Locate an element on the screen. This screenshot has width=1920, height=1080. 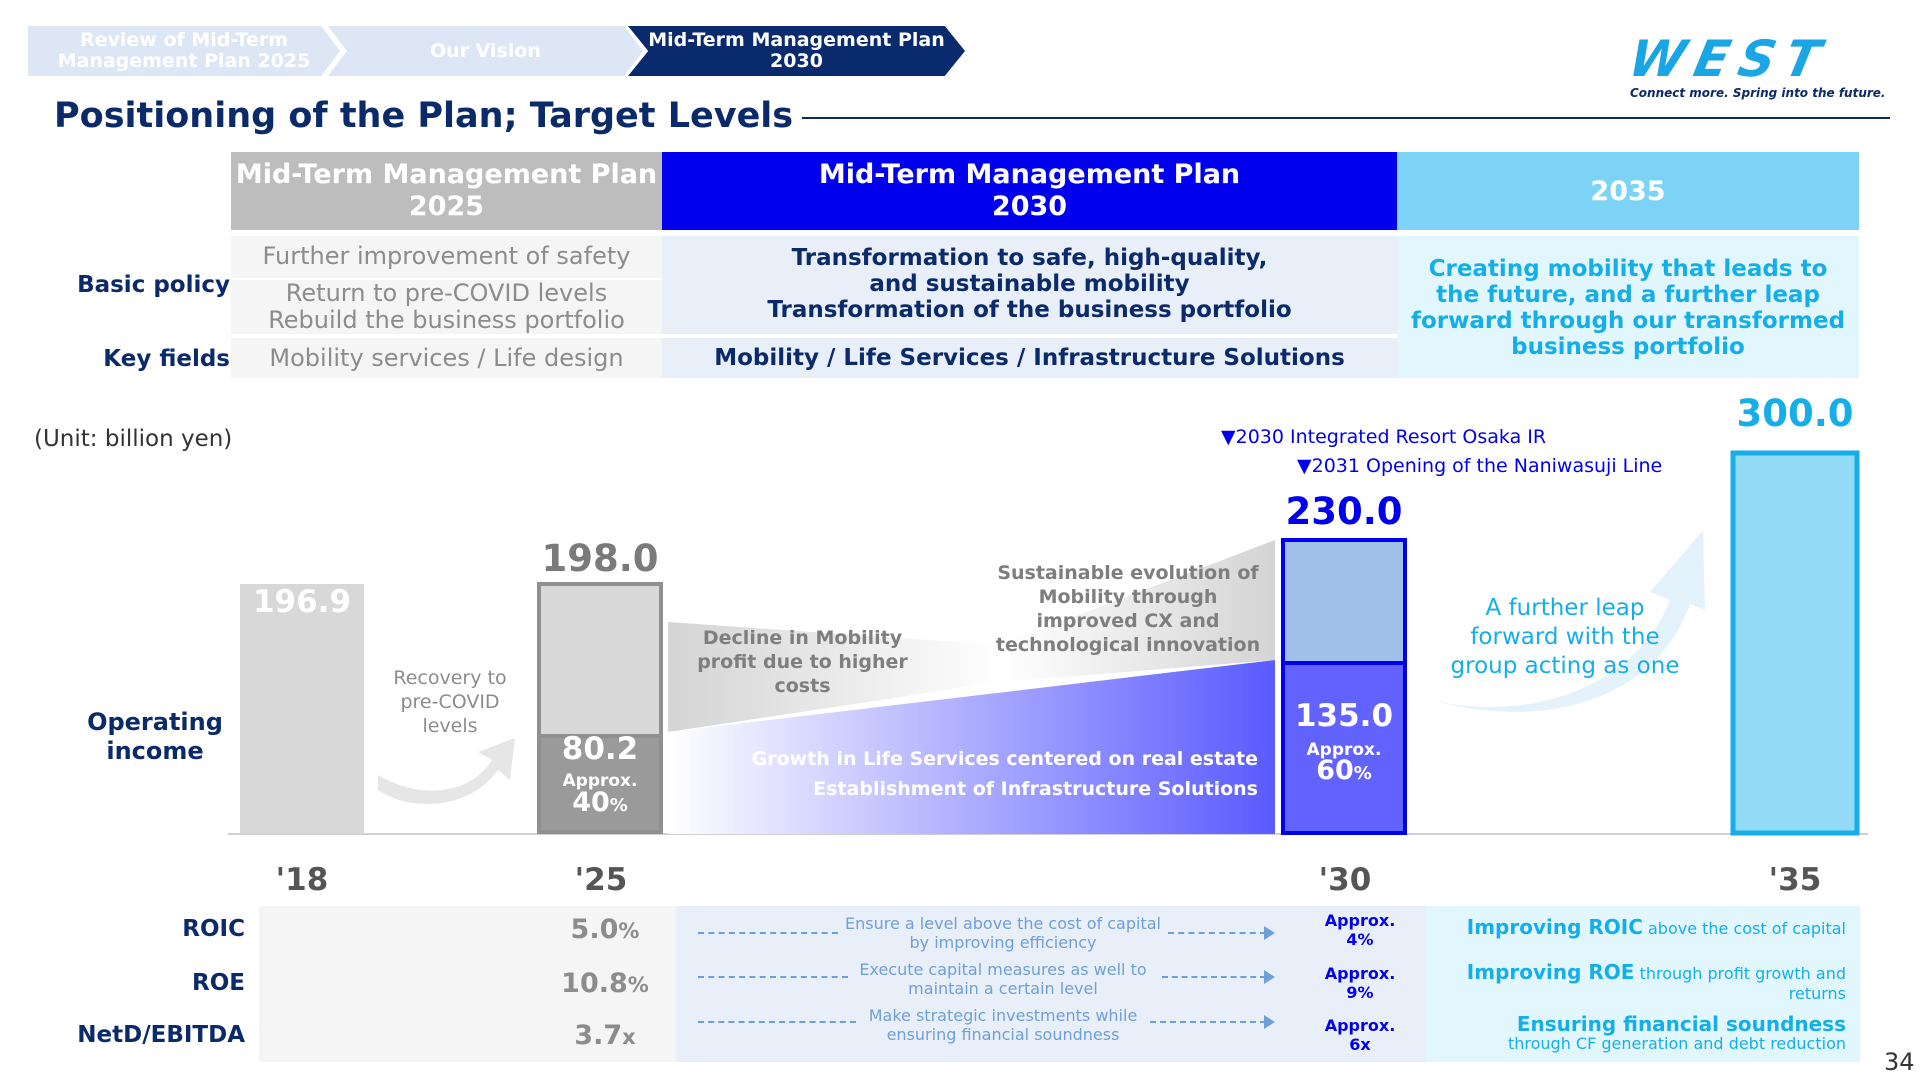
col2-policy-3: Transformation of the business portfolio is located at coordinates (1029, 310).